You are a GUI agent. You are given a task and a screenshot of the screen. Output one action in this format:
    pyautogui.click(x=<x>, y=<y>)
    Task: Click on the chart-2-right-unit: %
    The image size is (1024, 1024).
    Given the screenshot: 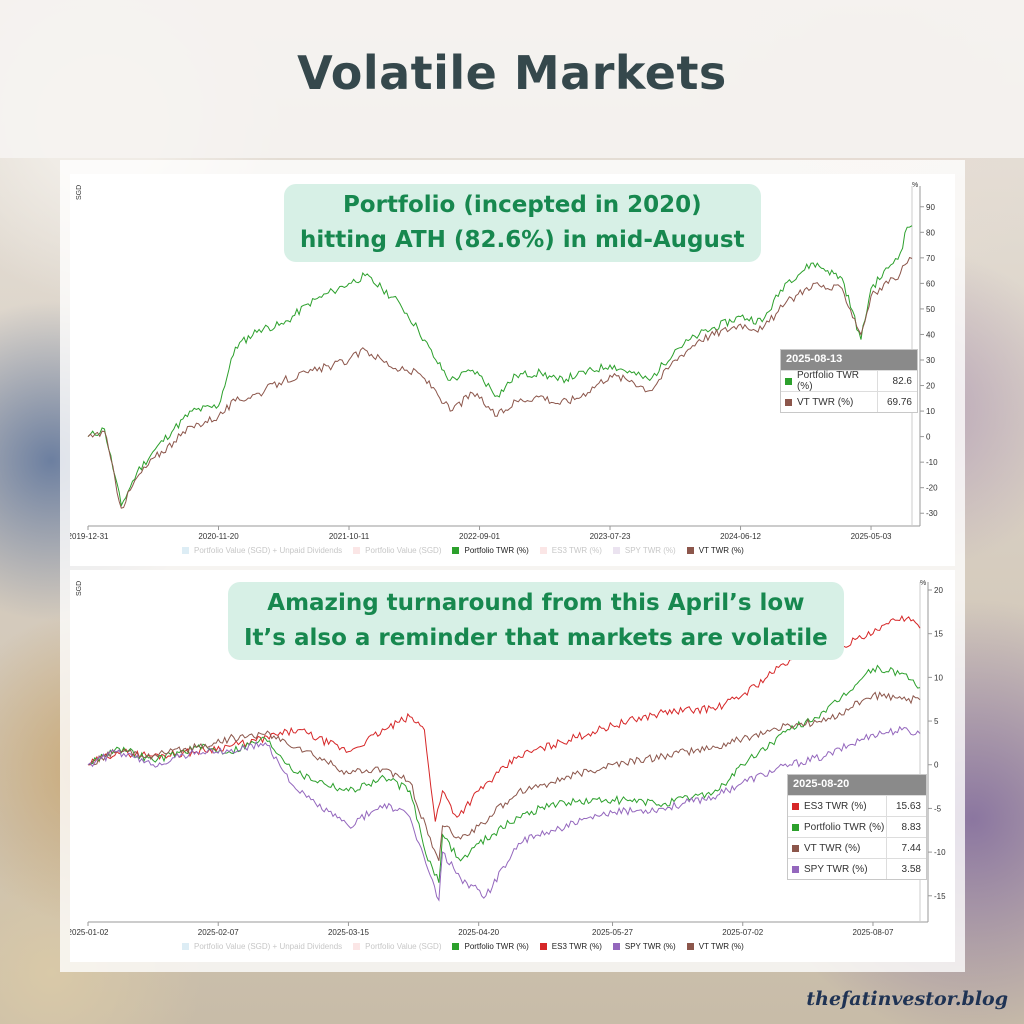 What is the action you would take?
    pyautogui.click(x=923, y=583)
    